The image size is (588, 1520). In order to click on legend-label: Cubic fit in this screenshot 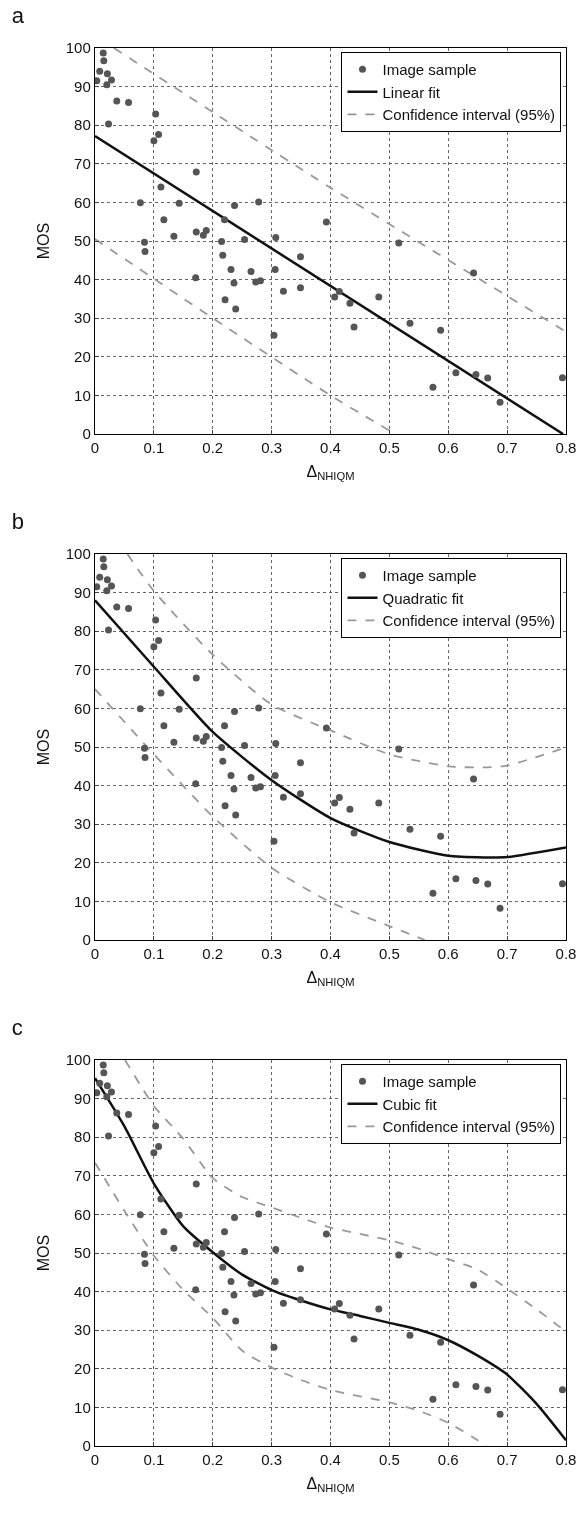, I will do `click(410, 1104)`.